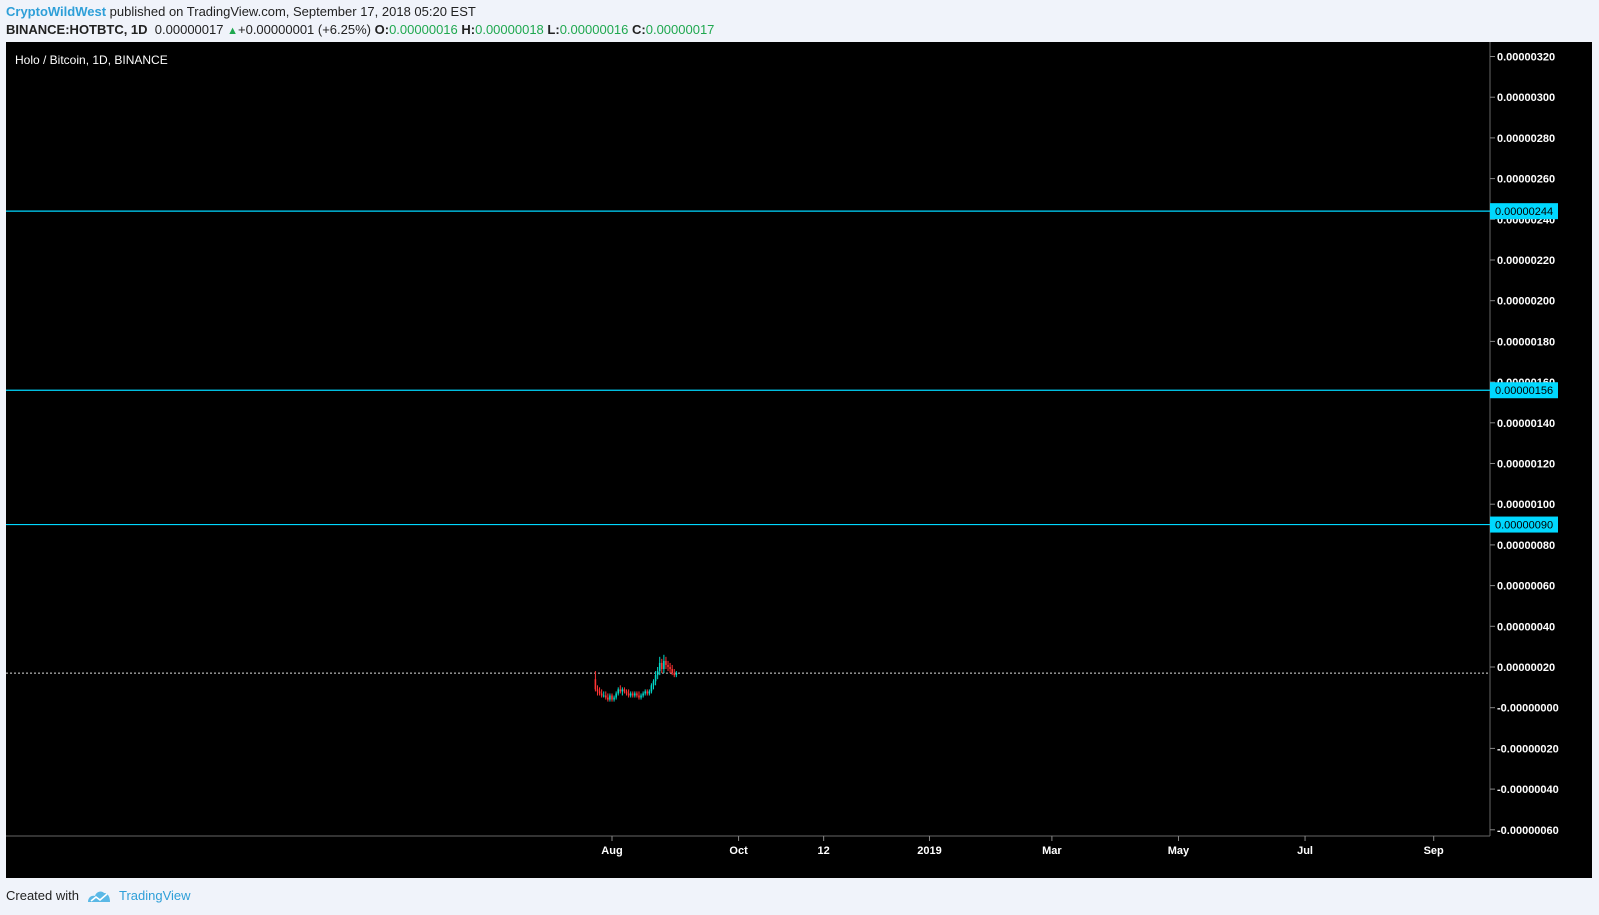 The height and width of the screenshot is (915, 1599). What do you see at coordinates (189, 29) in the screenshot?
I see `last-price: 0.00000017` at bounding box center [189, 29].